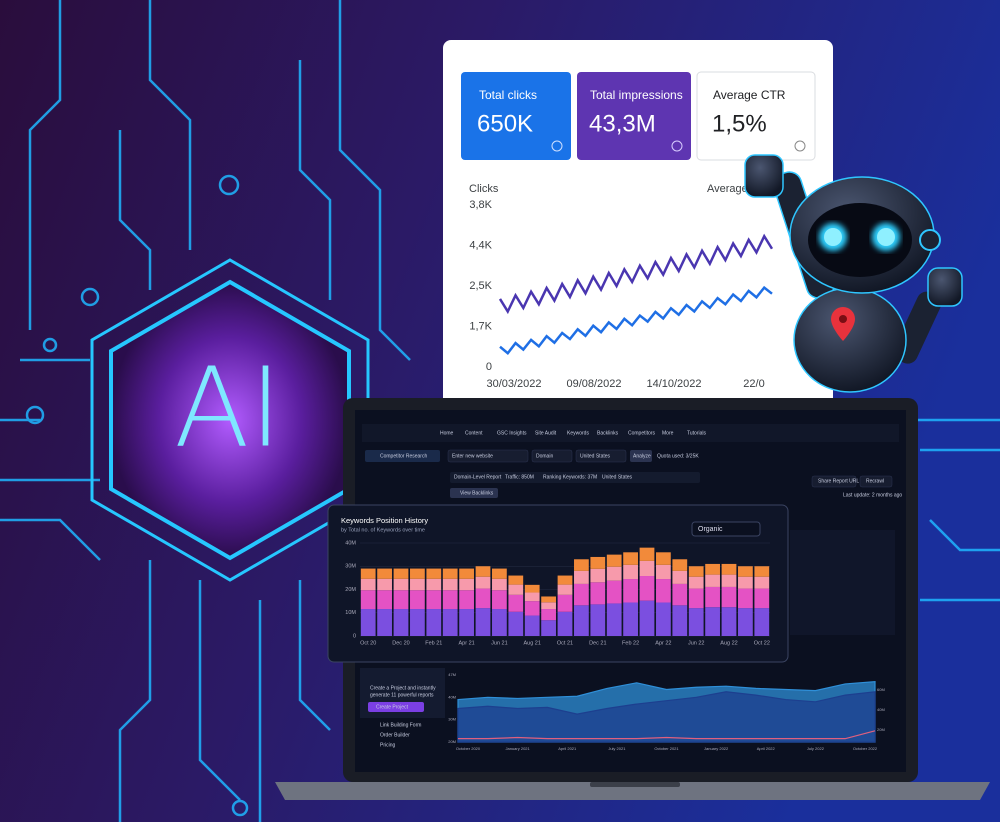 This screenshot has height=822, width=1000. Describe the element at coordinates (484, 189) in the screenshot. I see `axis-title: Clicks` at that location.